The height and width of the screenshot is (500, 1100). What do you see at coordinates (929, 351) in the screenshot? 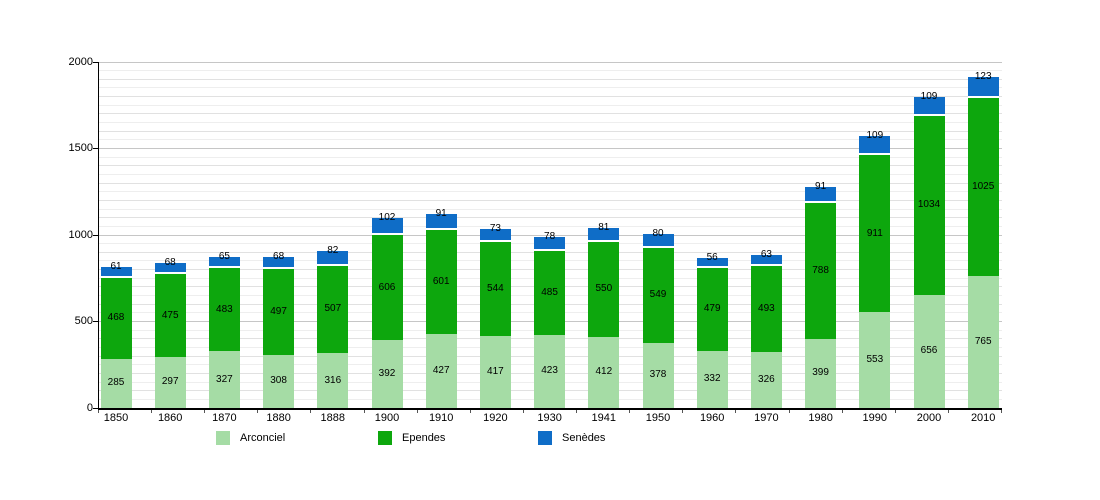
I see `bar-value-label: 656` at bounding box center [929, 351].